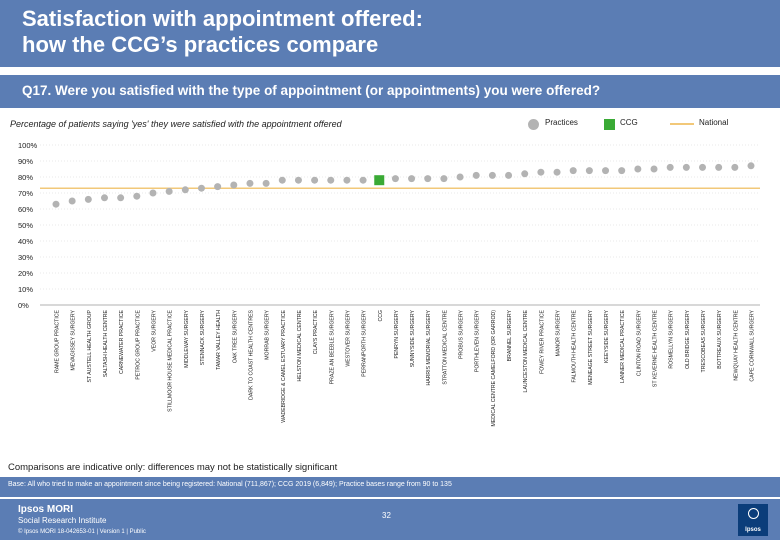  What do you see at coordinates (753, 530) in the screenshot?
I see `logo-text: Ipsos` at bounding box center [753, 530].